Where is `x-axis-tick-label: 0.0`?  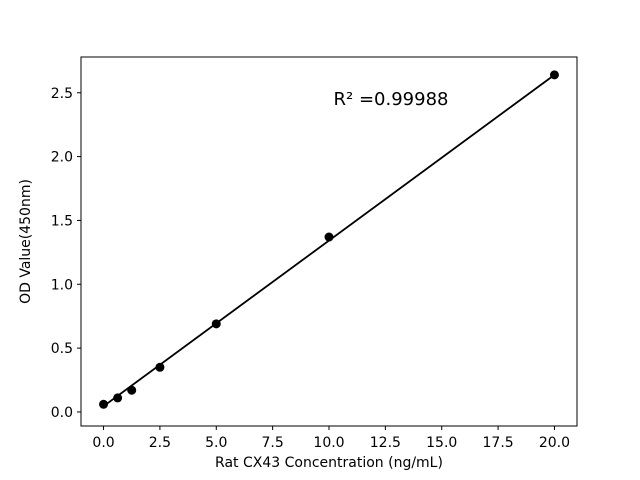 x-axis-tick-label: 0.0 is located at coordinates (103, 443).